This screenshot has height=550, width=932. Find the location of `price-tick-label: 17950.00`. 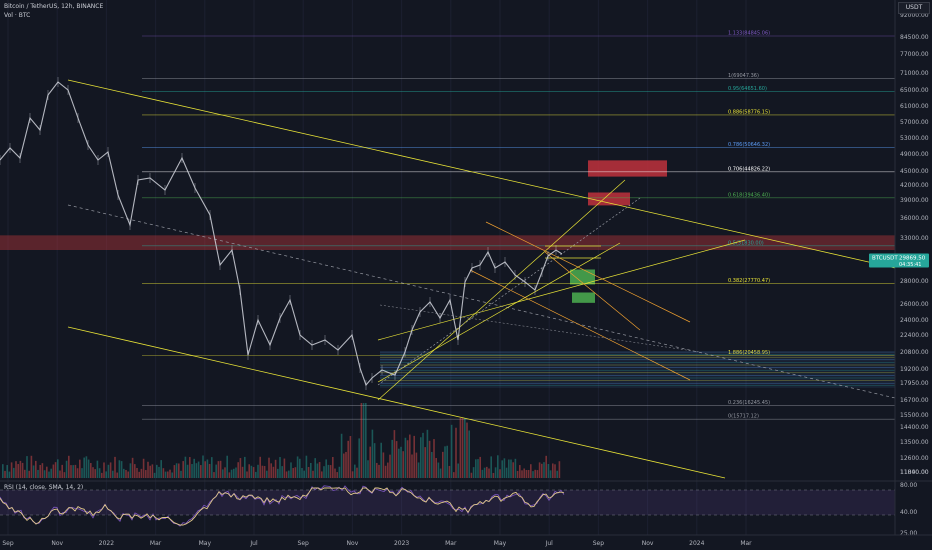

price-tick-label: 17950.00 is located at coordinates (914, 383).